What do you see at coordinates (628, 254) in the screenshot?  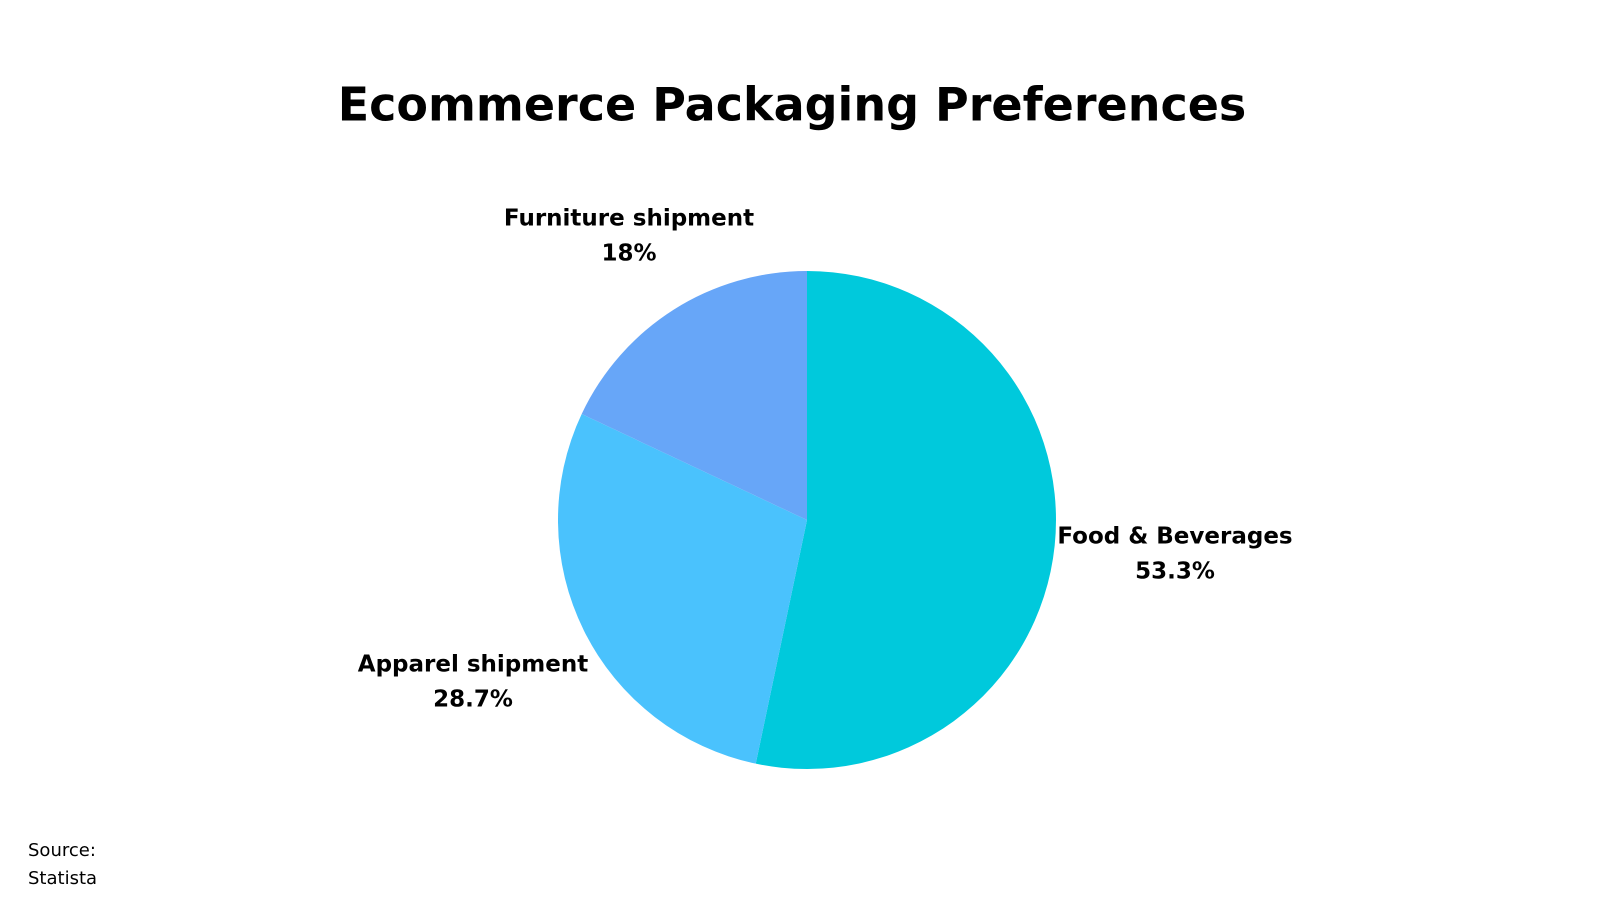 I see `slice-value-label: 18%` at bounding box center [628, 254].